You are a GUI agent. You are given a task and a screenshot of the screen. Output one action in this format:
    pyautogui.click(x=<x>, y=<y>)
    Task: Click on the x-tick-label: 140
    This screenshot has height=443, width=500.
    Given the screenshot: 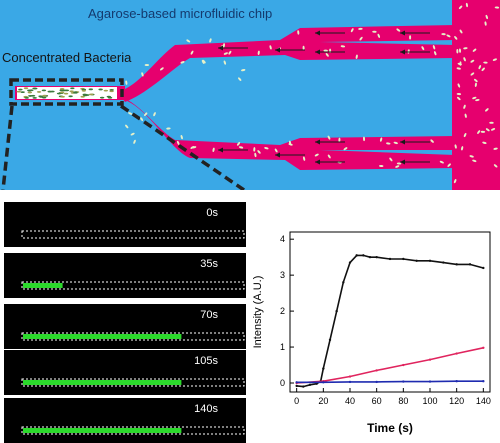 What is the action you would take?
    pyautogui.click(x=483, y=401)
    